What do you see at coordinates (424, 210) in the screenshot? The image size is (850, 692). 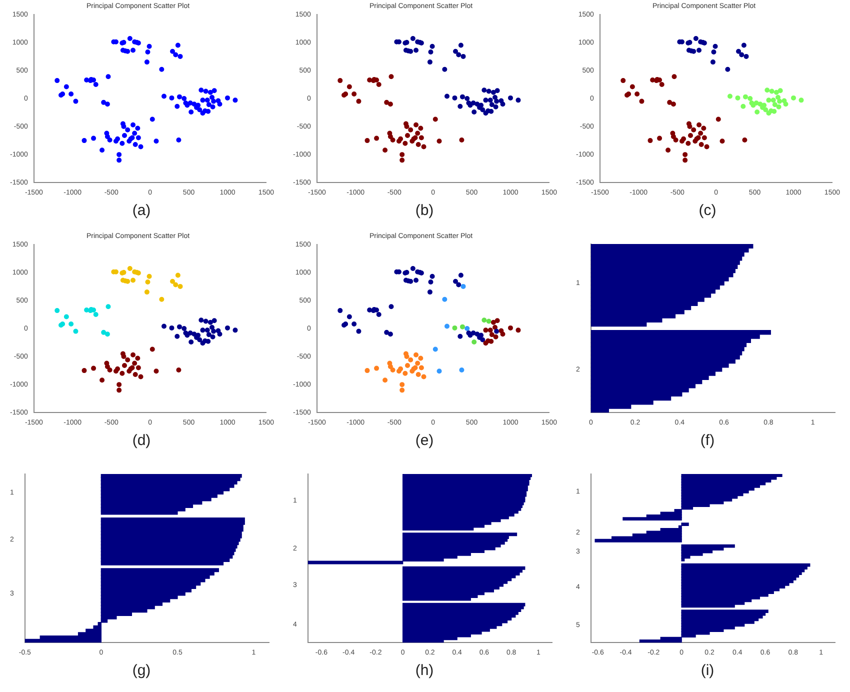 I see `text: (b)` at bounding box center [424, 210].